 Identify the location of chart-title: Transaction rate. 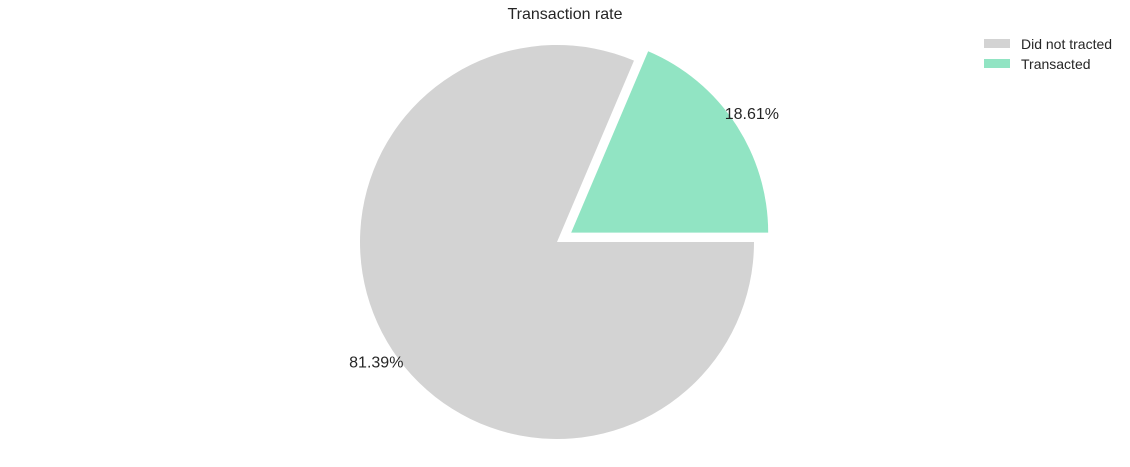
(564, 14).